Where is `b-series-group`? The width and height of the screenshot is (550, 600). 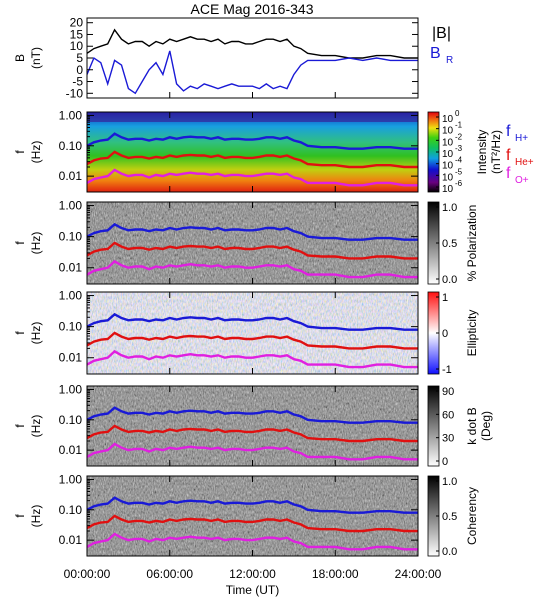
b-series-group is located at coordinates (252, 61).